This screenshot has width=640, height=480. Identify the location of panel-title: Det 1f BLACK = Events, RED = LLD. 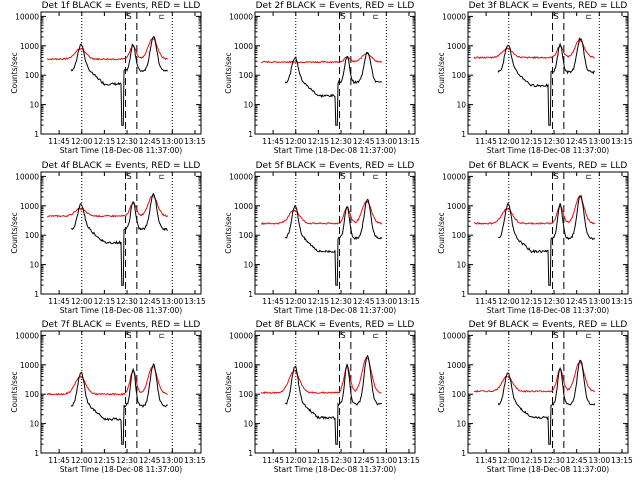
(121, 6).